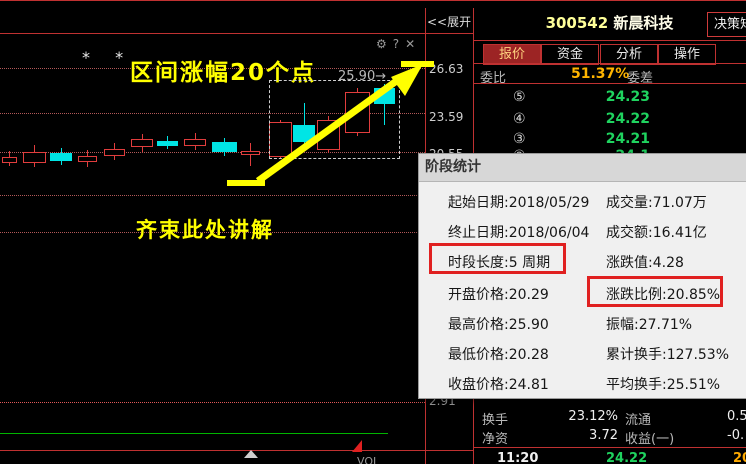 Image resolution: width=746 pixels, height=464 pixels. Describe the element at coordinates (108, 57) in the screenshot. I see `stars-annotation: * *` at that location.